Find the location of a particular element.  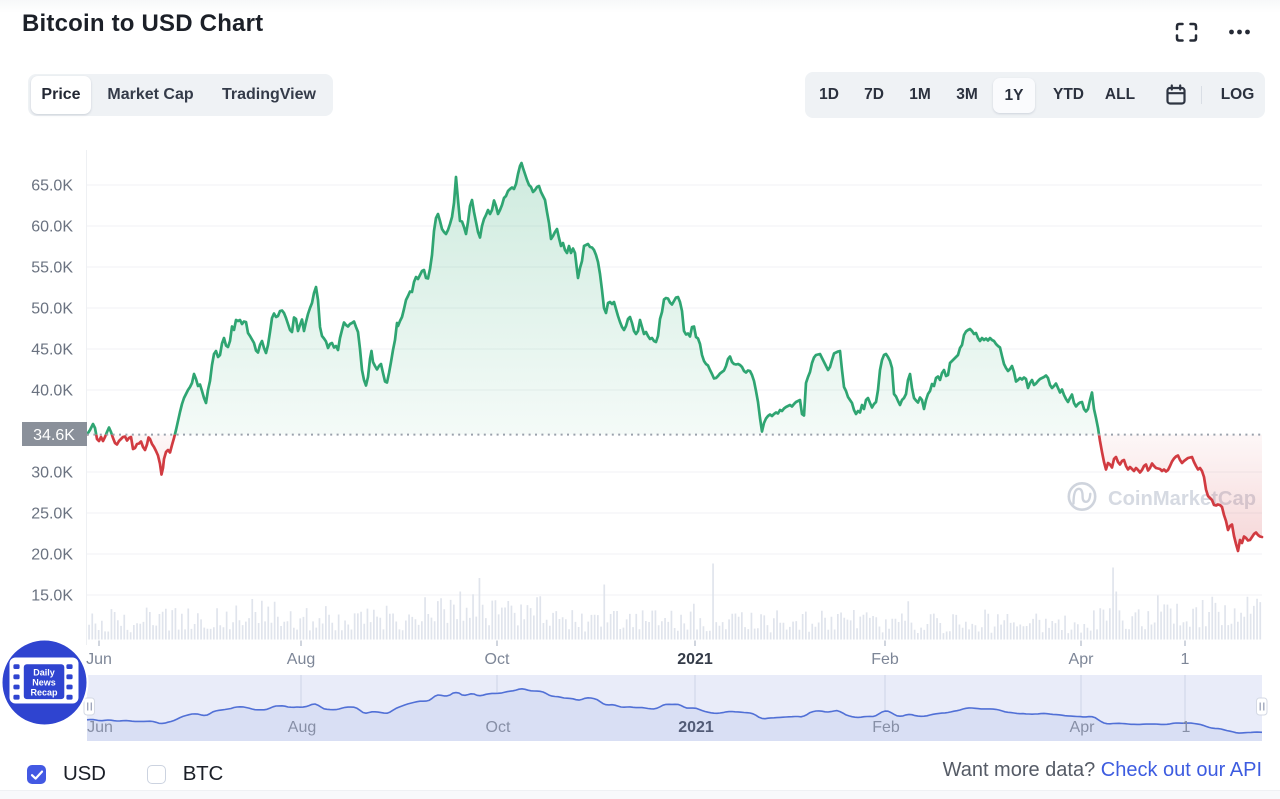

svg-text: 60.0K is located at coordinates (52, 227).